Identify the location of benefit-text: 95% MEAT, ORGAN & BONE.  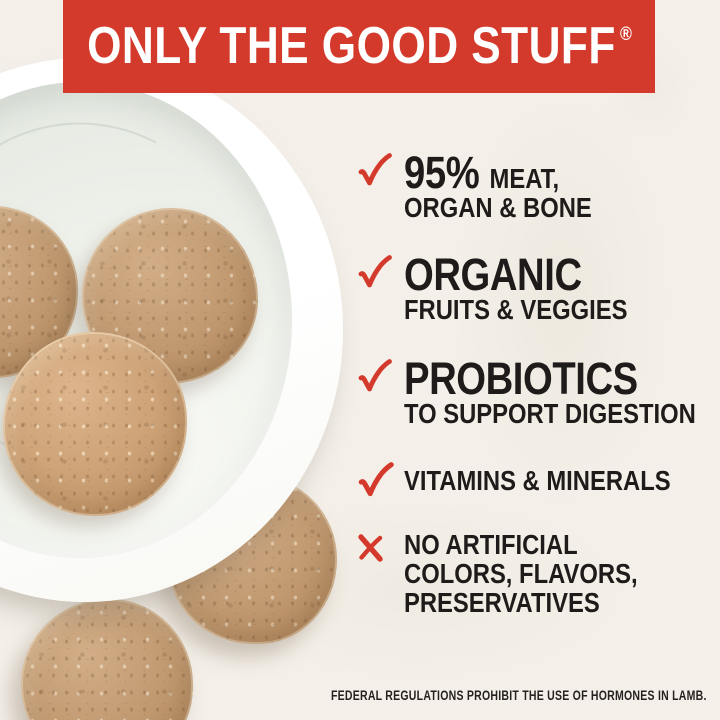
(514, 186).